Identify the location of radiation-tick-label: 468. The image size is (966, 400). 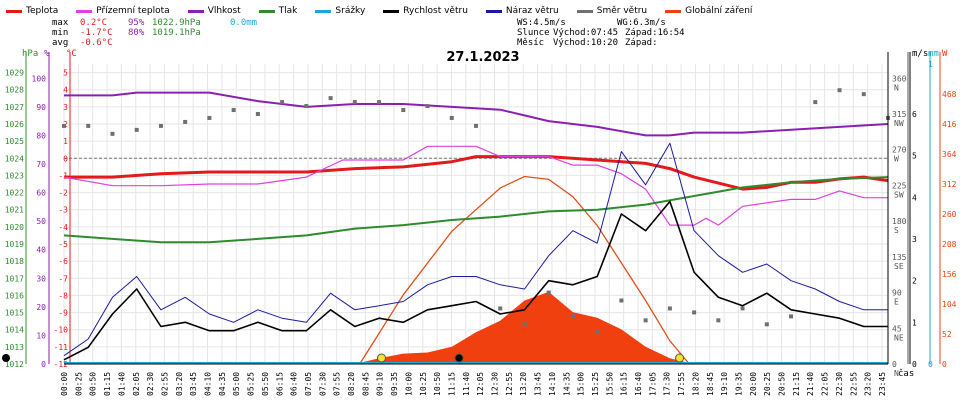
(949, 94).